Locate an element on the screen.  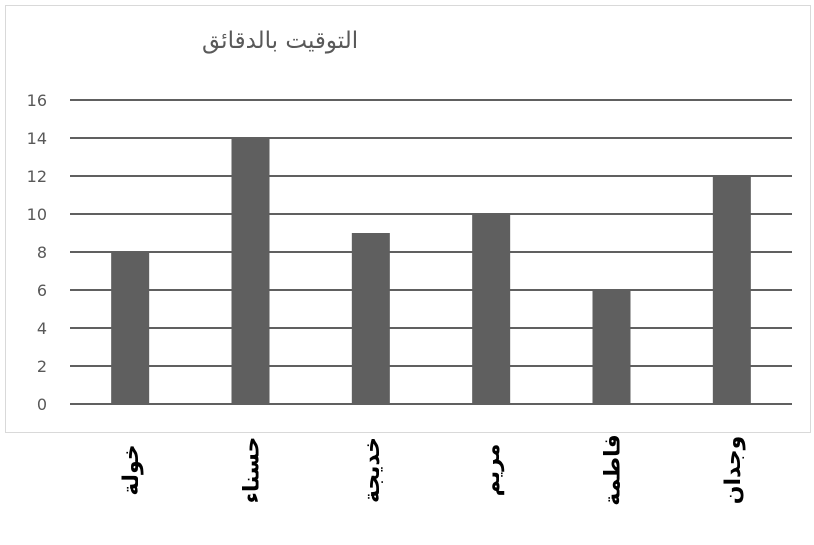
y-tick-label: 2 is located at coordinates (42, 366).